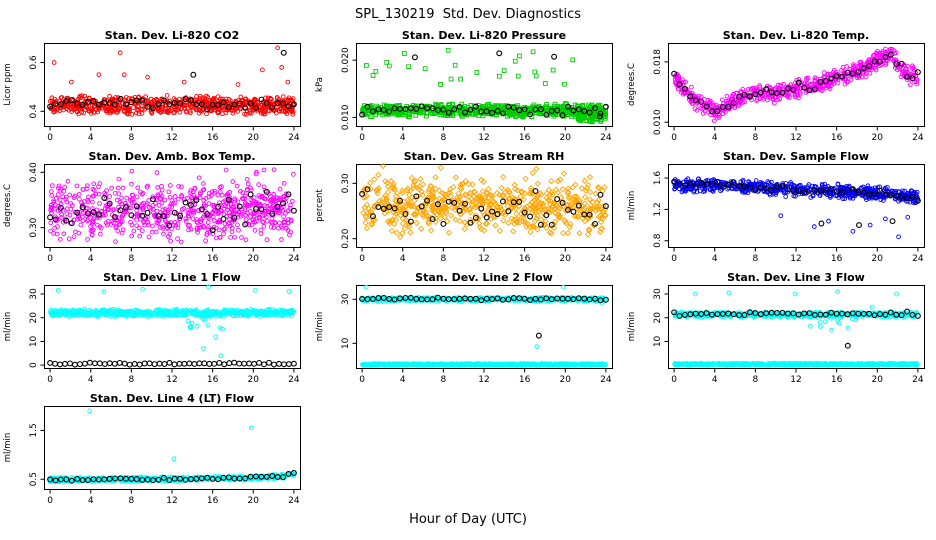 This screenshot has width=936, height=540. I want to click on chart-cell-li820-pressure: Stan. Dev. Li-820 Pressure kPa, so click(468, 86).